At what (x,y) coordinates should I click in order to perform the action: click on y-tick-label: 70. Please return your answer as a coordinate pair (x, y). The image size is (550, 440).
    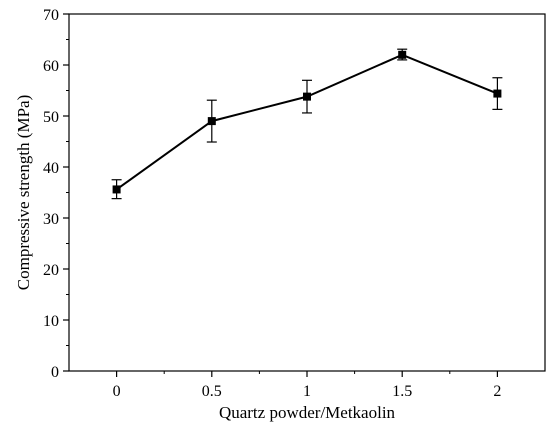
    Looking at the image, I should click on (51, 15).